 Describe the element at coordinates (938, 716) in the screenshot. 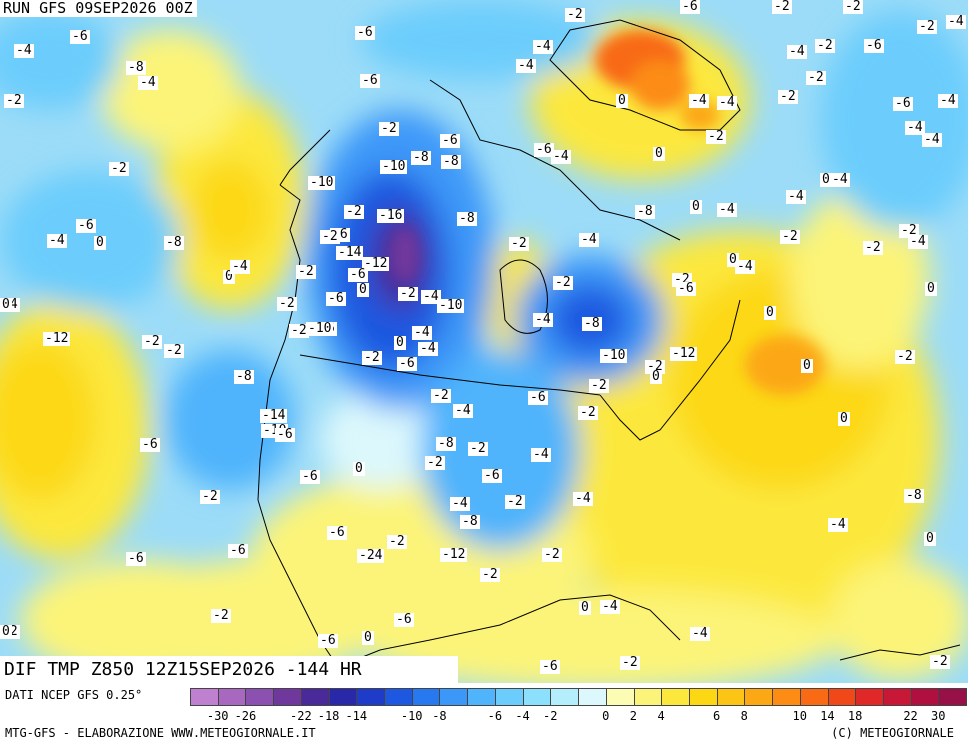

I see `scale-tick-label: 30` at that location.